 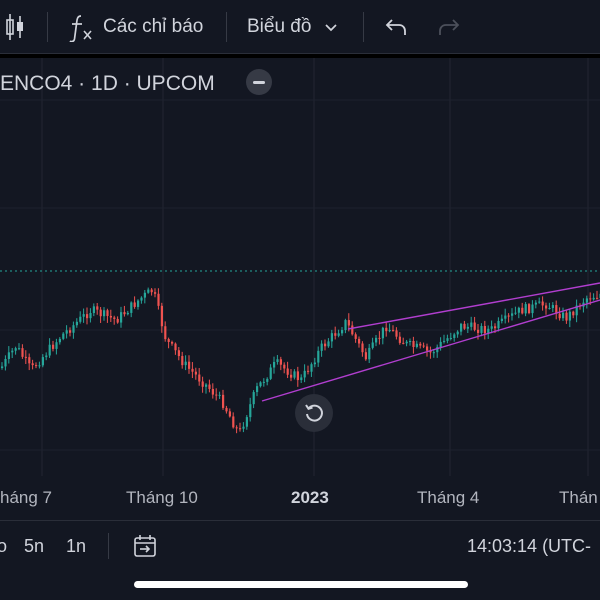 What do you see at coordinates (578, 497) in the screenshot?
I see `x-axis-label: Thán` at bounding box center [578, 497].